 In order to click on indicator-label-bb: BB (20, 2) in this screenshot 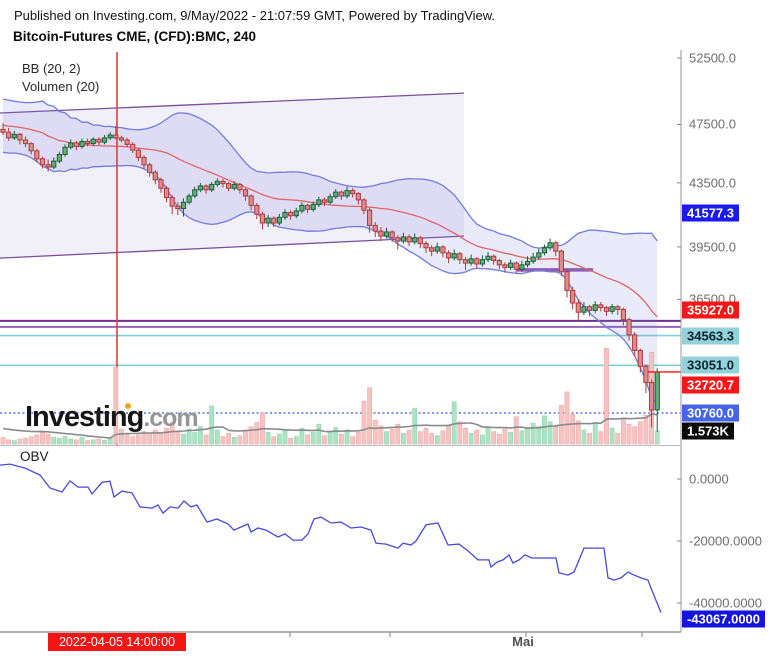, I will do `click(51, 68)`.